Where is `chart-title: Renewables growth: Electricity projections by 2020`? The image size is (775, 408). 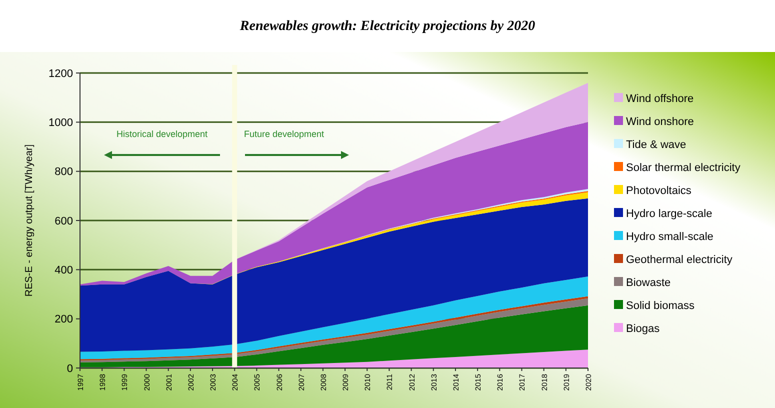
chart-title: Renewables growth: Electricity projections by 2020 is located at coordinates (387, 26).